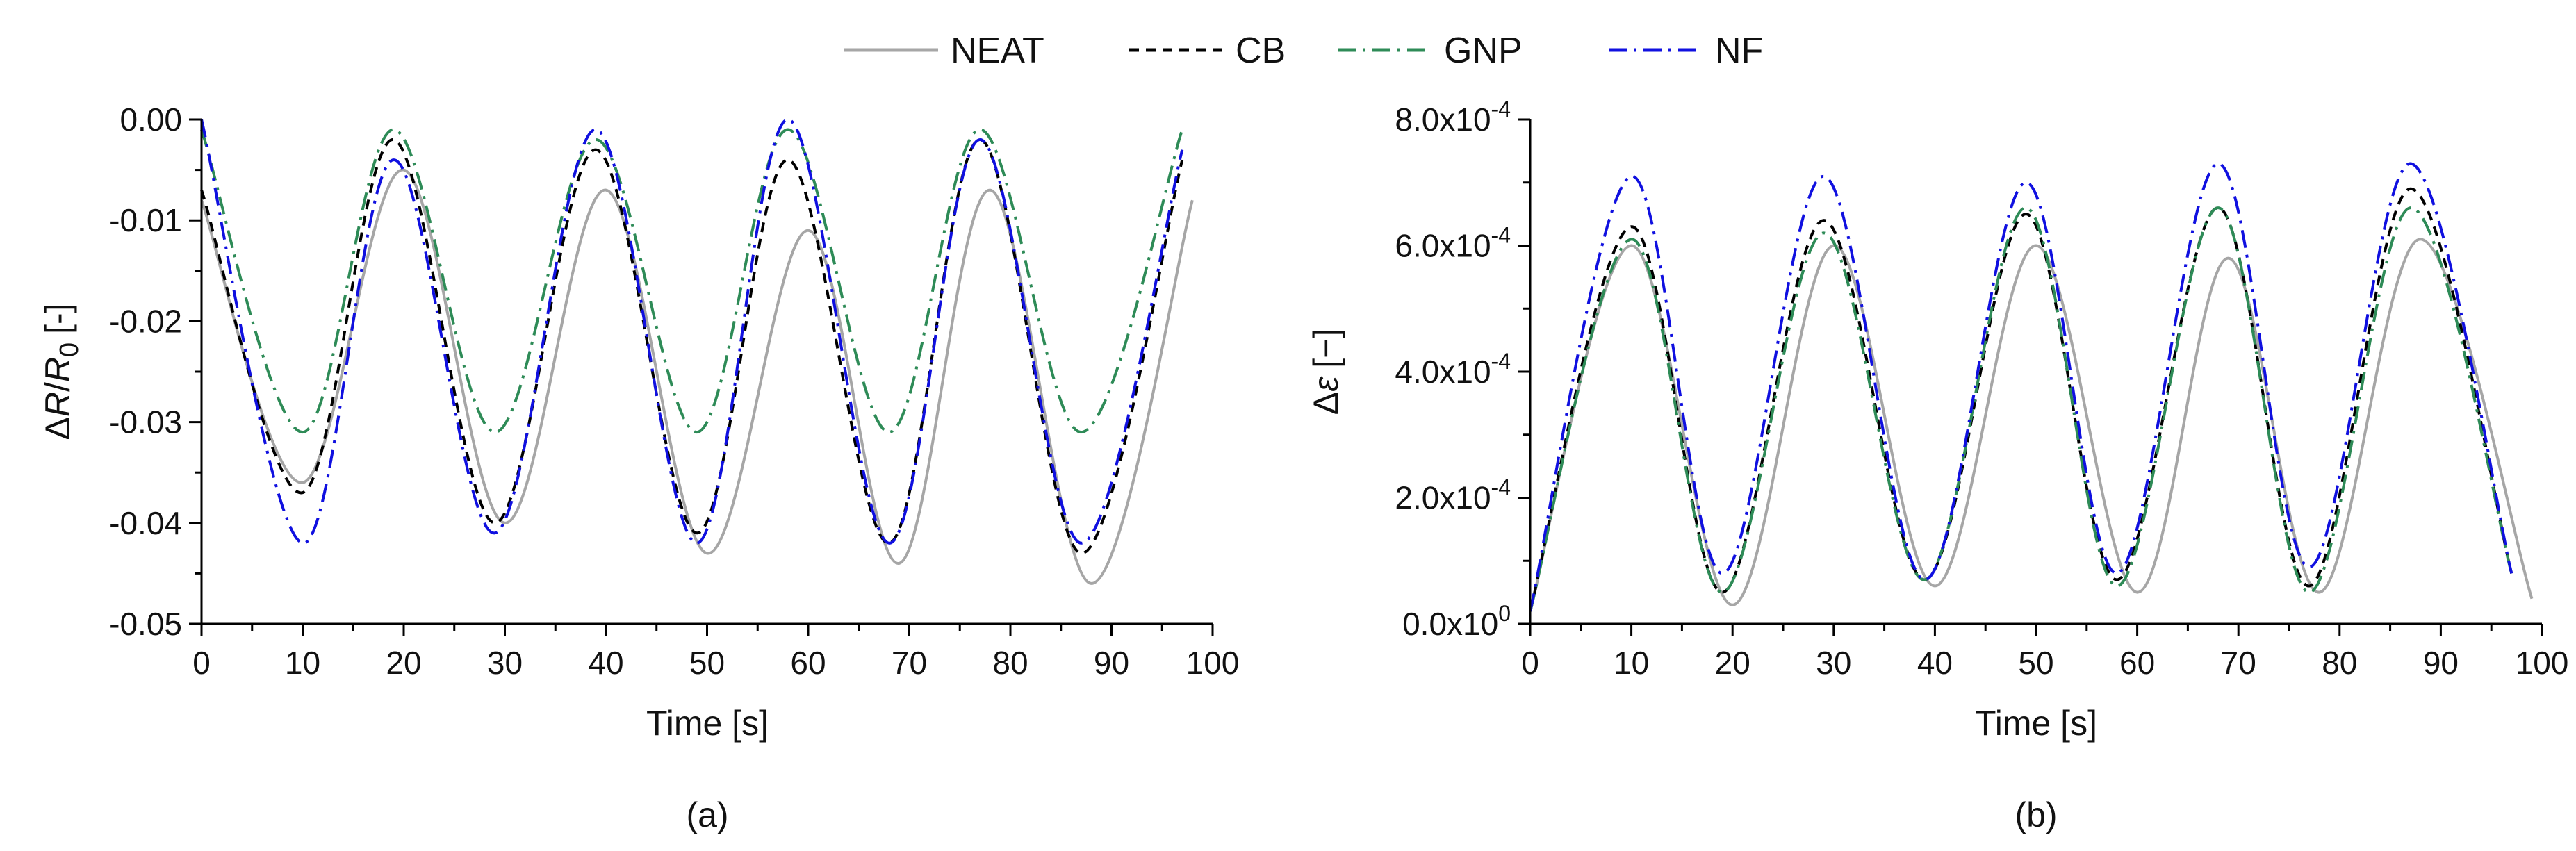 This screenshot has width=2576, height=851. What do you see at coordinates (1631, 663) in the screenshot?
I see `panel-b-x-tick-label: 10` at bounding box center [1631, 663].